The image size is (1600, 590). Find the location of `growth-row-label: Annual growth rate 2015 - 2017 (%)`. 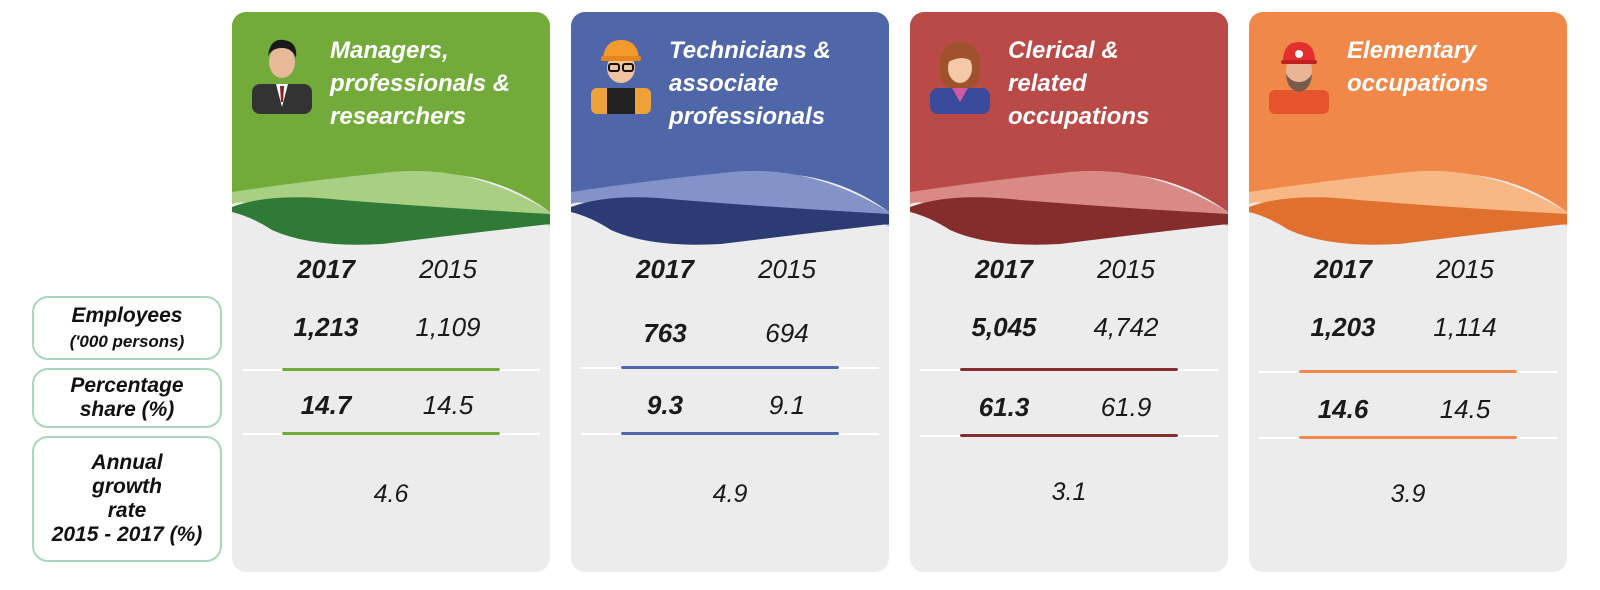

growth-row-label: Annual growth rate 2015 - 2017 (%) is located at coordinates (127, 499).